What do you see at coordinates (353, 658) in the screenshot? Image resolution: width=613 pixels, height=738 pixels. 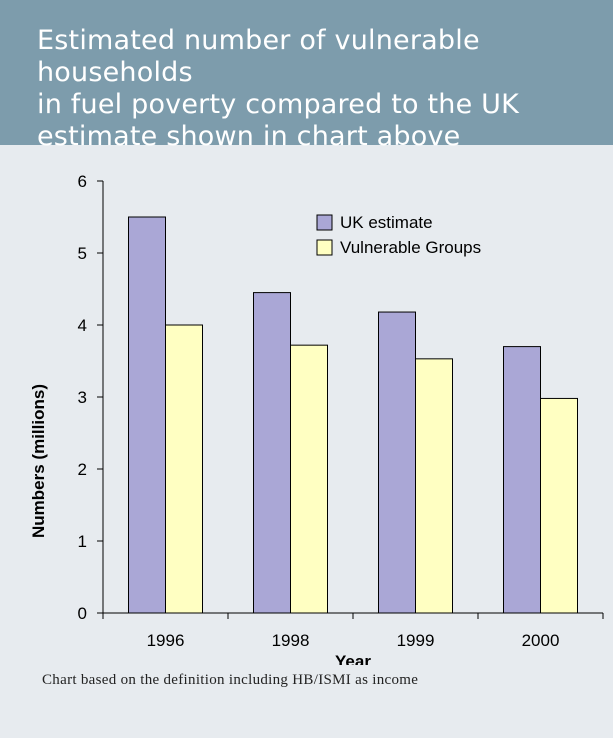 I see `x-axis-label: Year` at bounding box center [353, 658].